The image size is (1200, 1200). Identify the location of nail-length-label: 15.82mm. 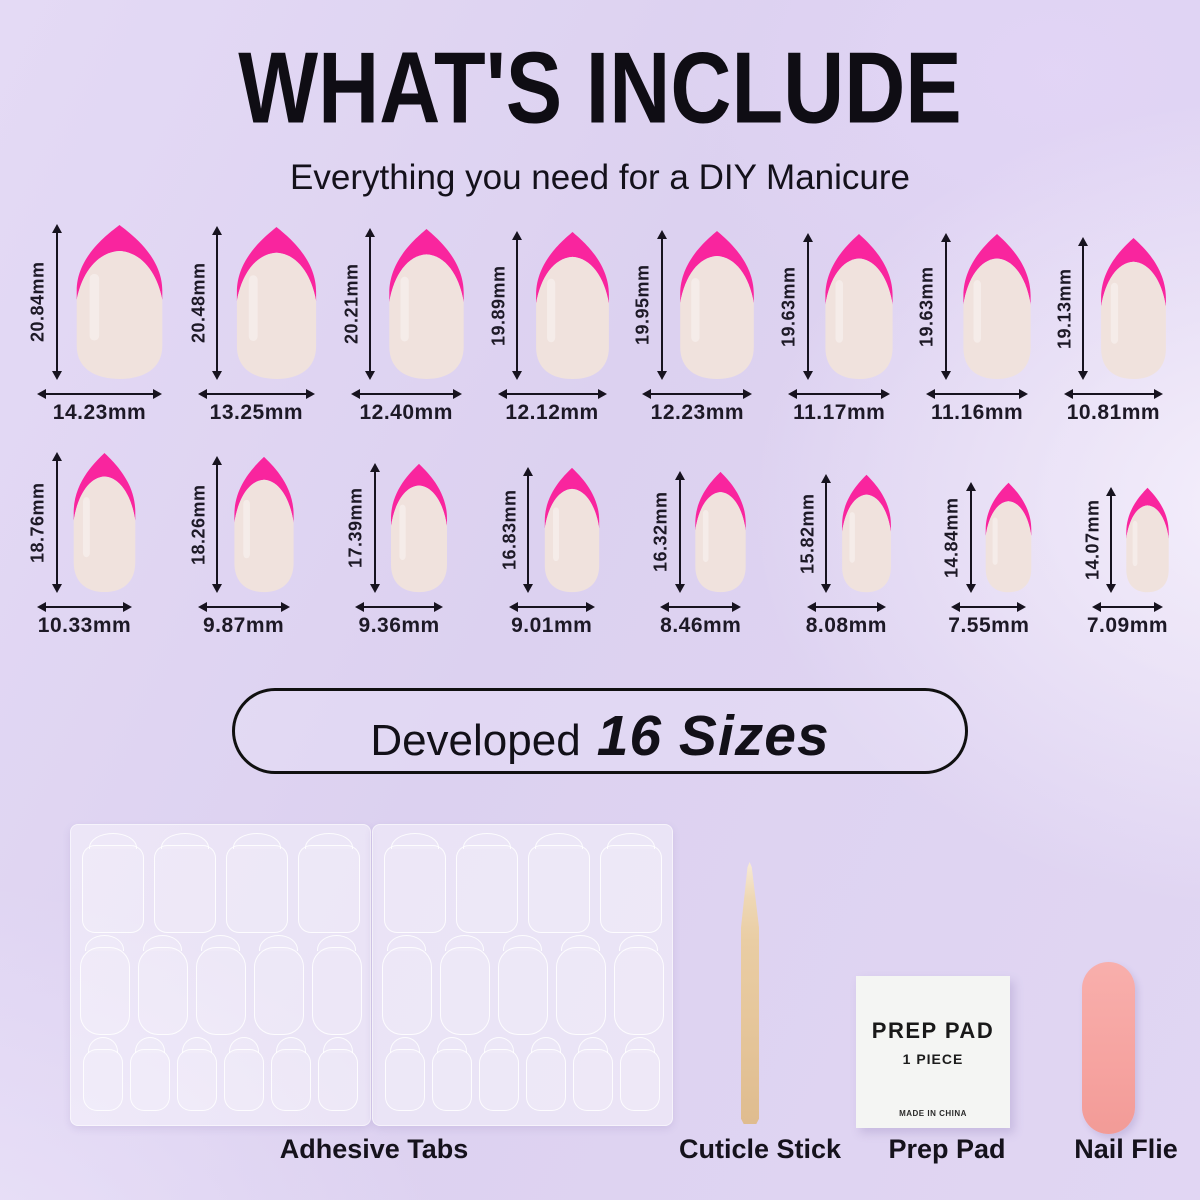
(807, 533).